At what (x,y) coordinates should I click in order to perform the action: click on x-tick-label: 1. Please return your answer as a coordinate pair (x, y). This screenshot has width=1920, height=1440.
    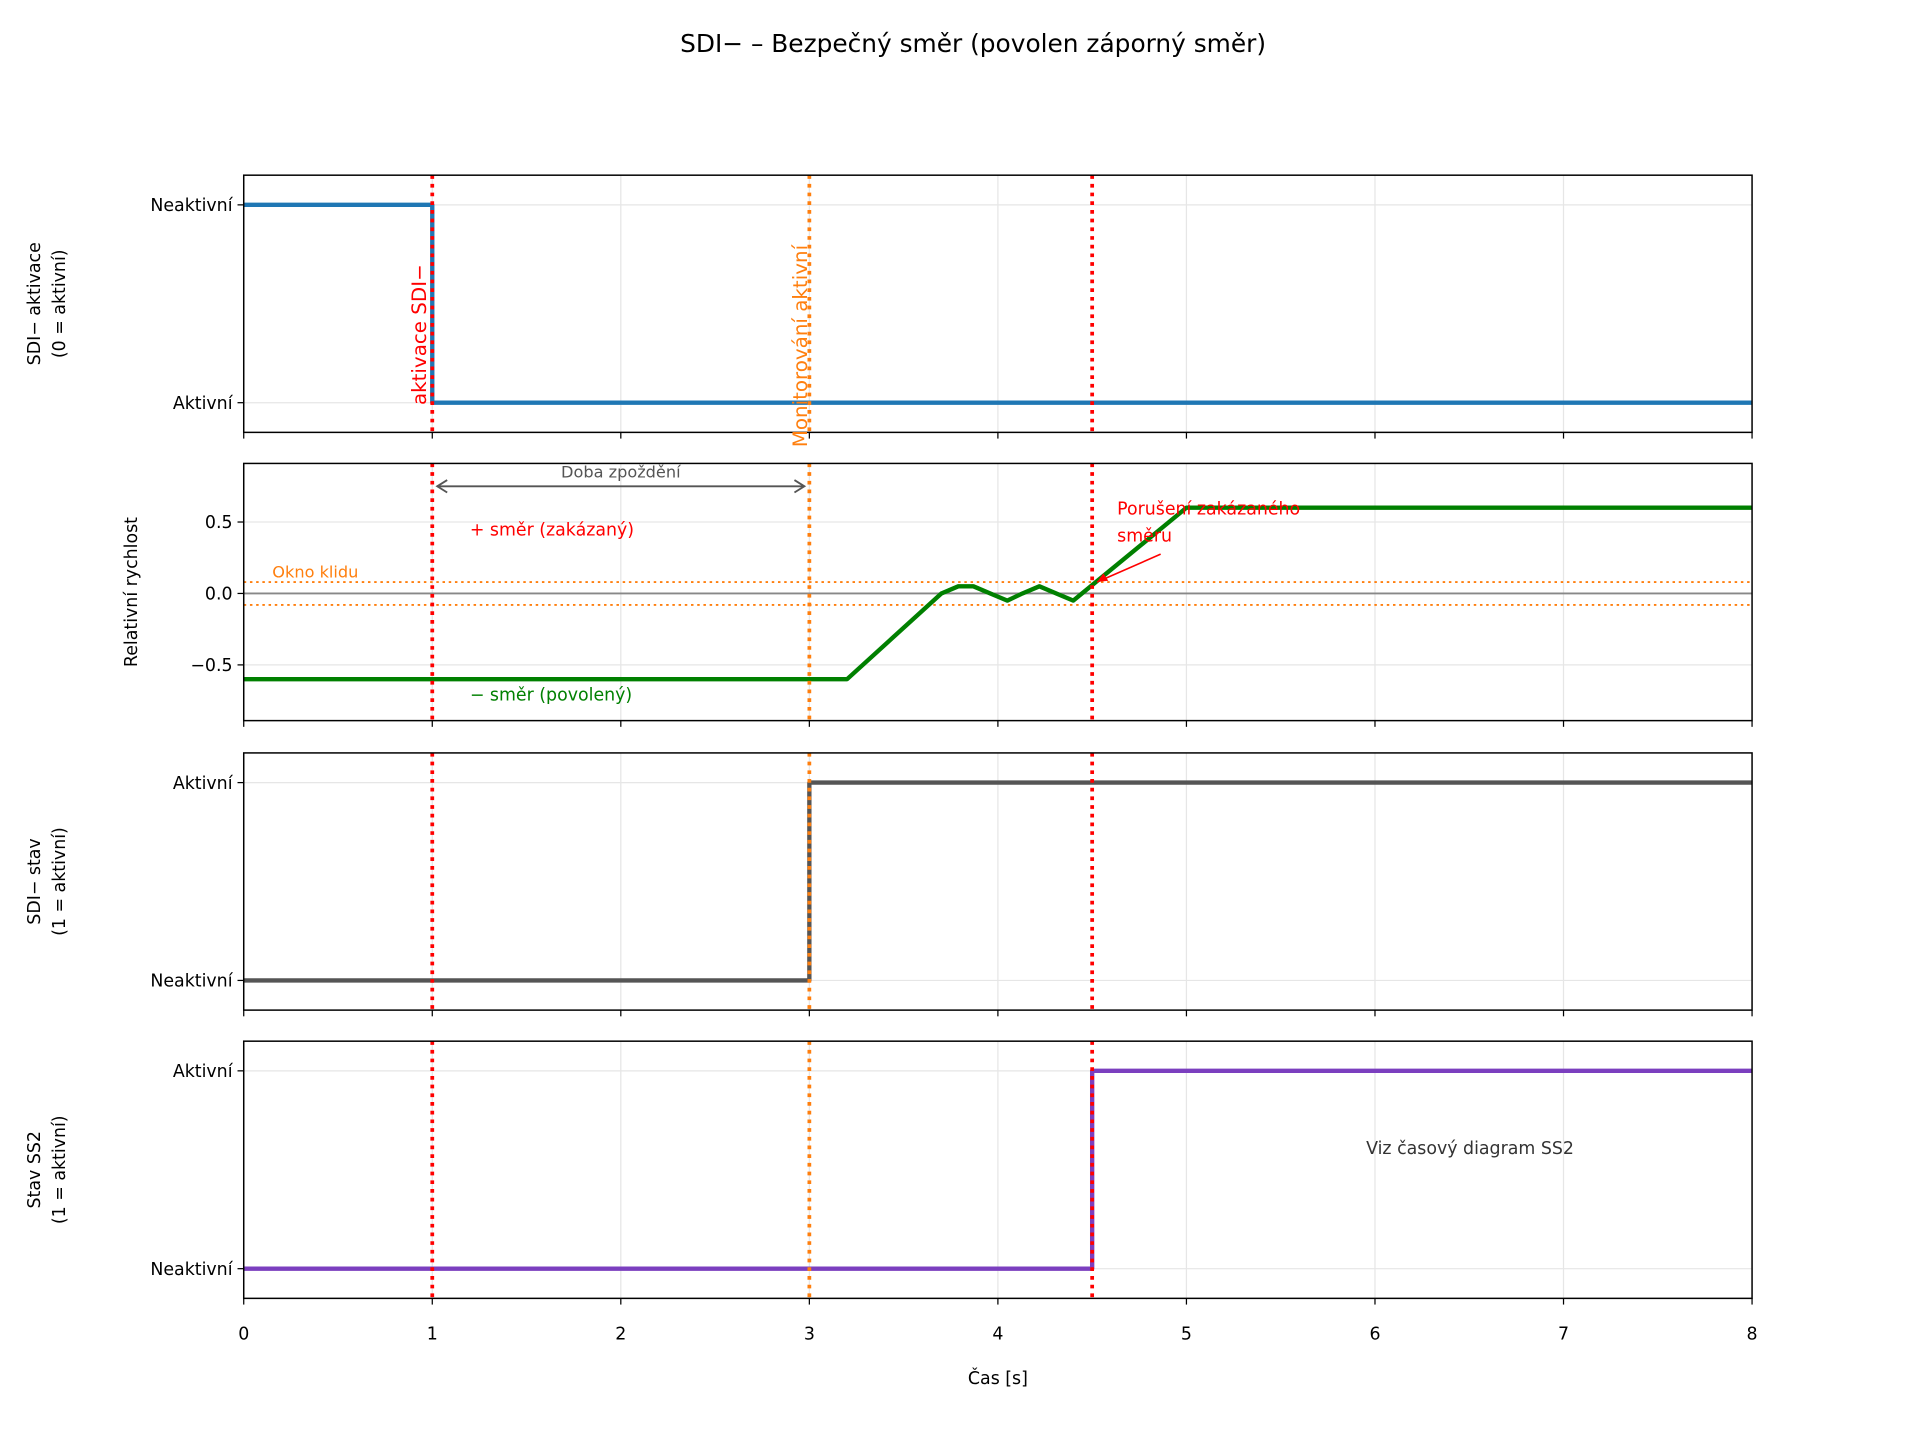
    Looking at the image, I should click on (432, 1334).